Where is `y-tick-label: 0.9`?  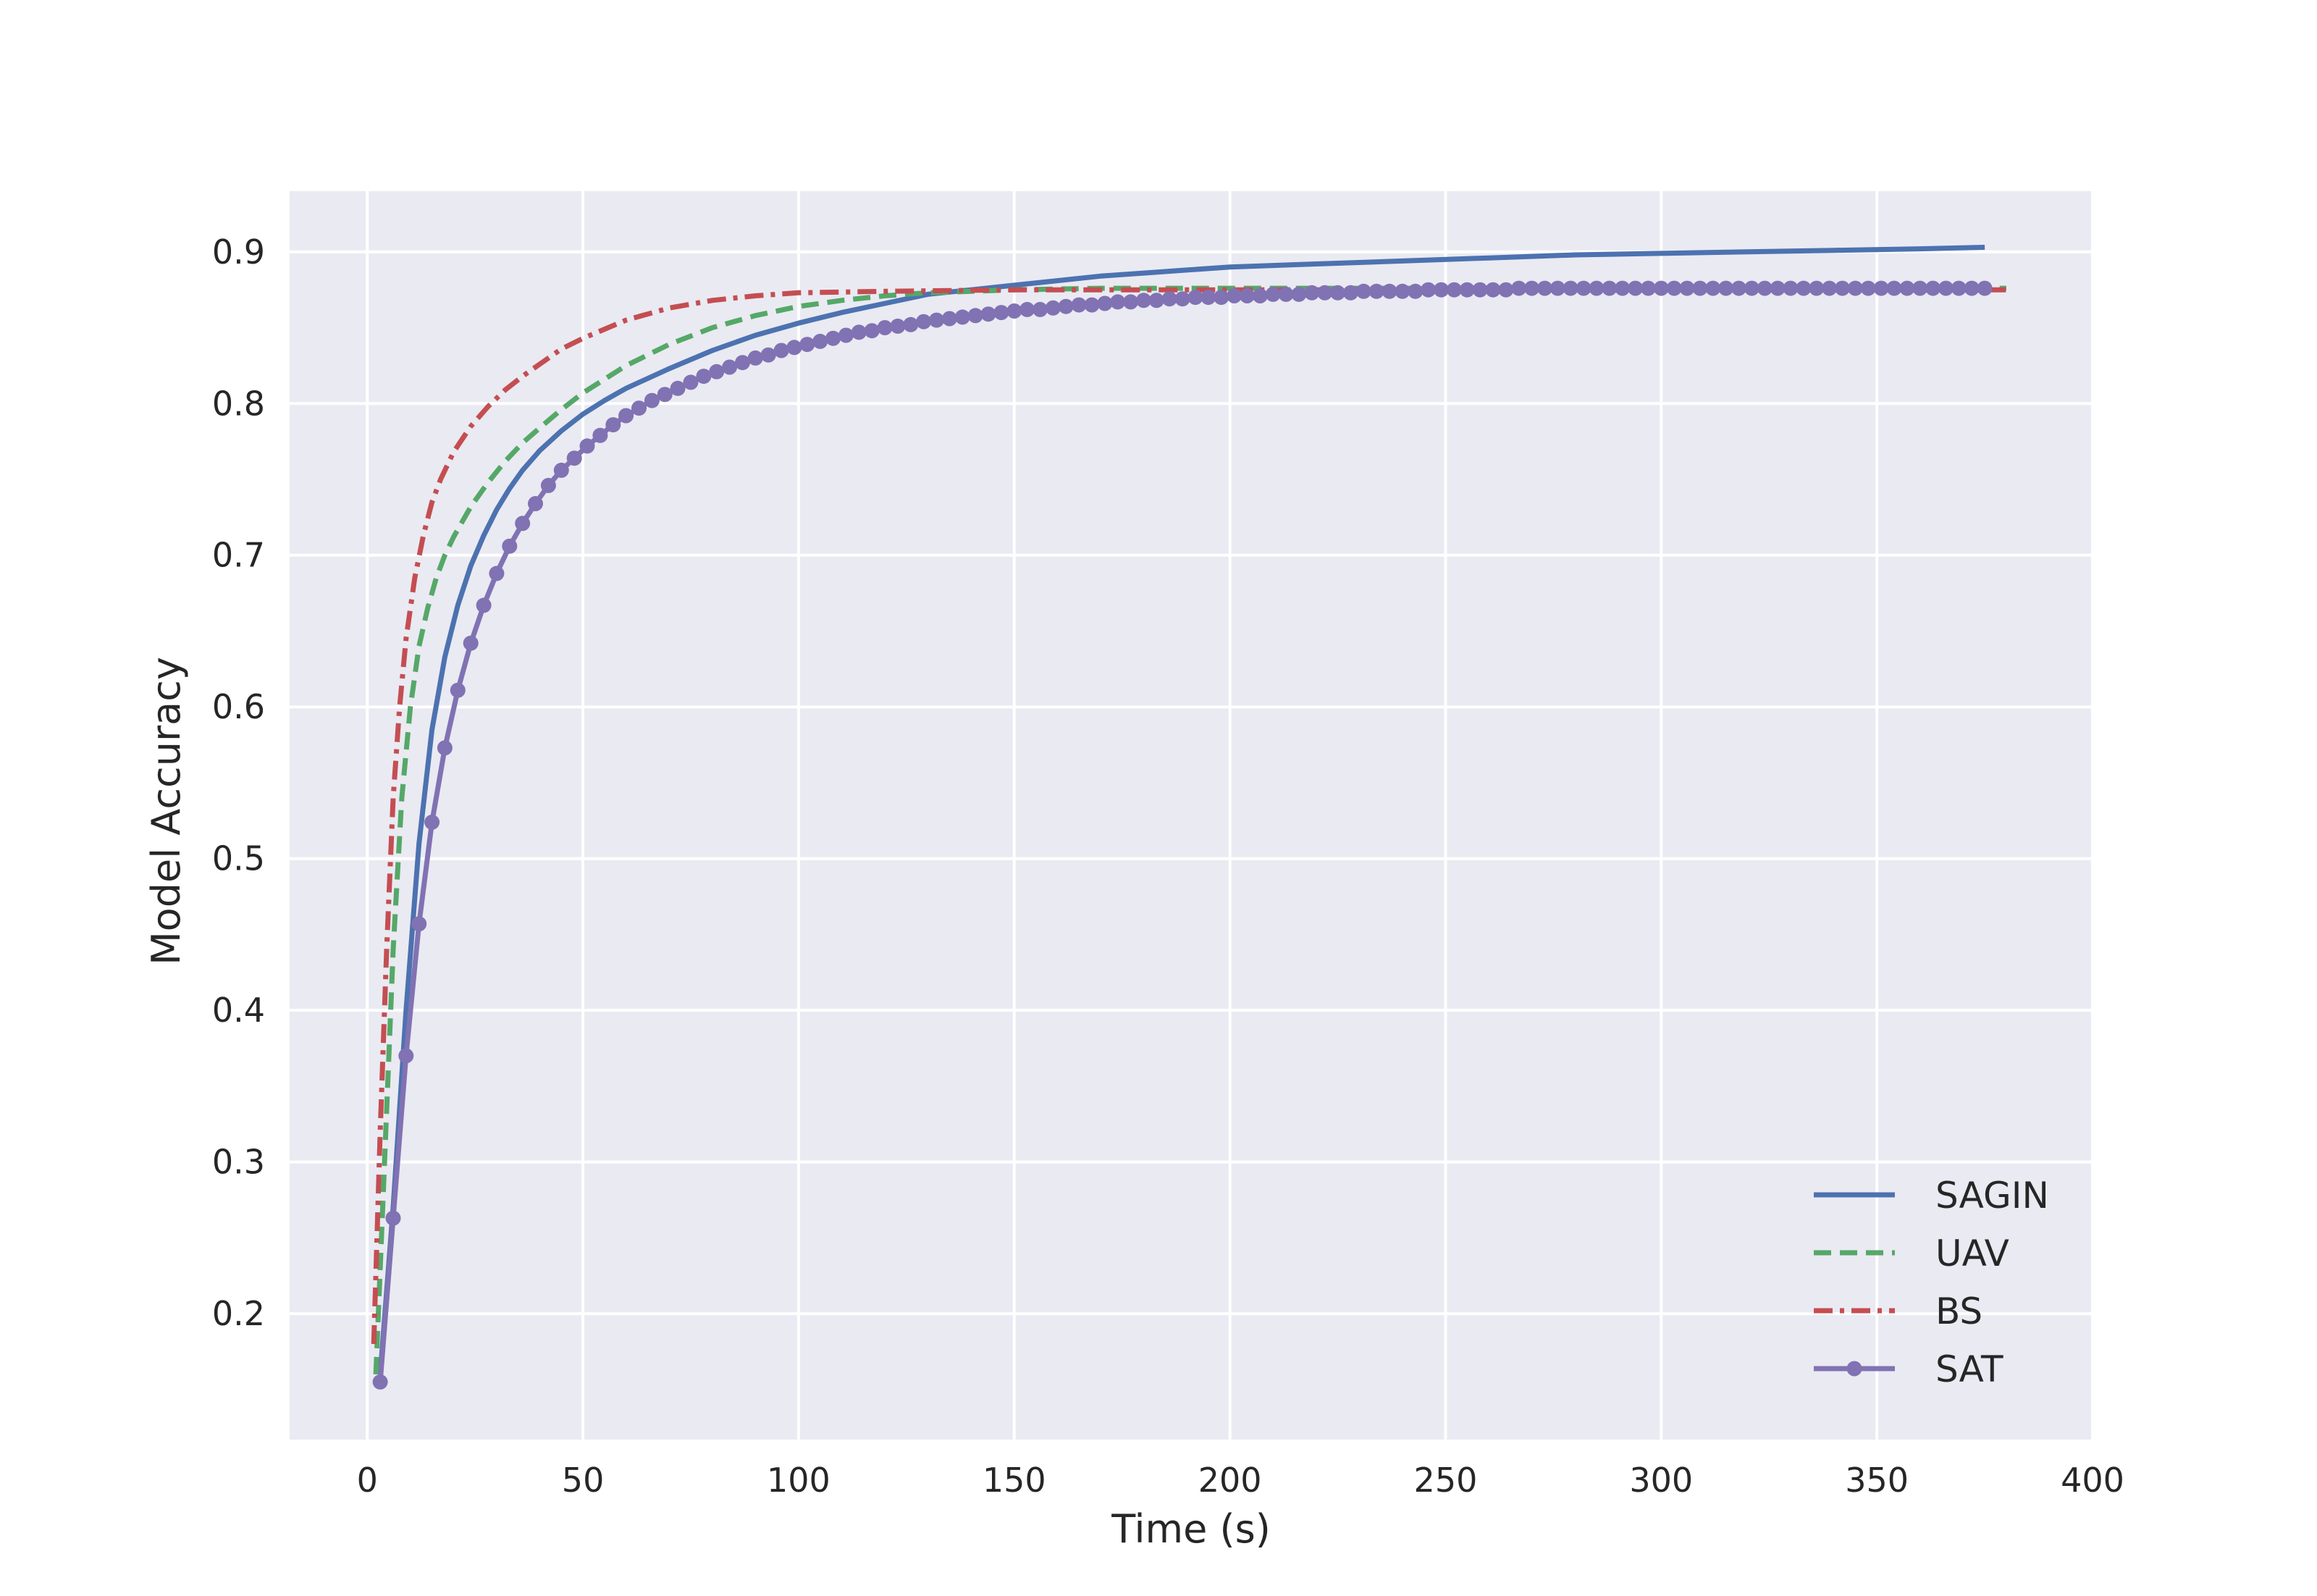
y-tick-label: 0.9 is located at coordinates (239, 252).